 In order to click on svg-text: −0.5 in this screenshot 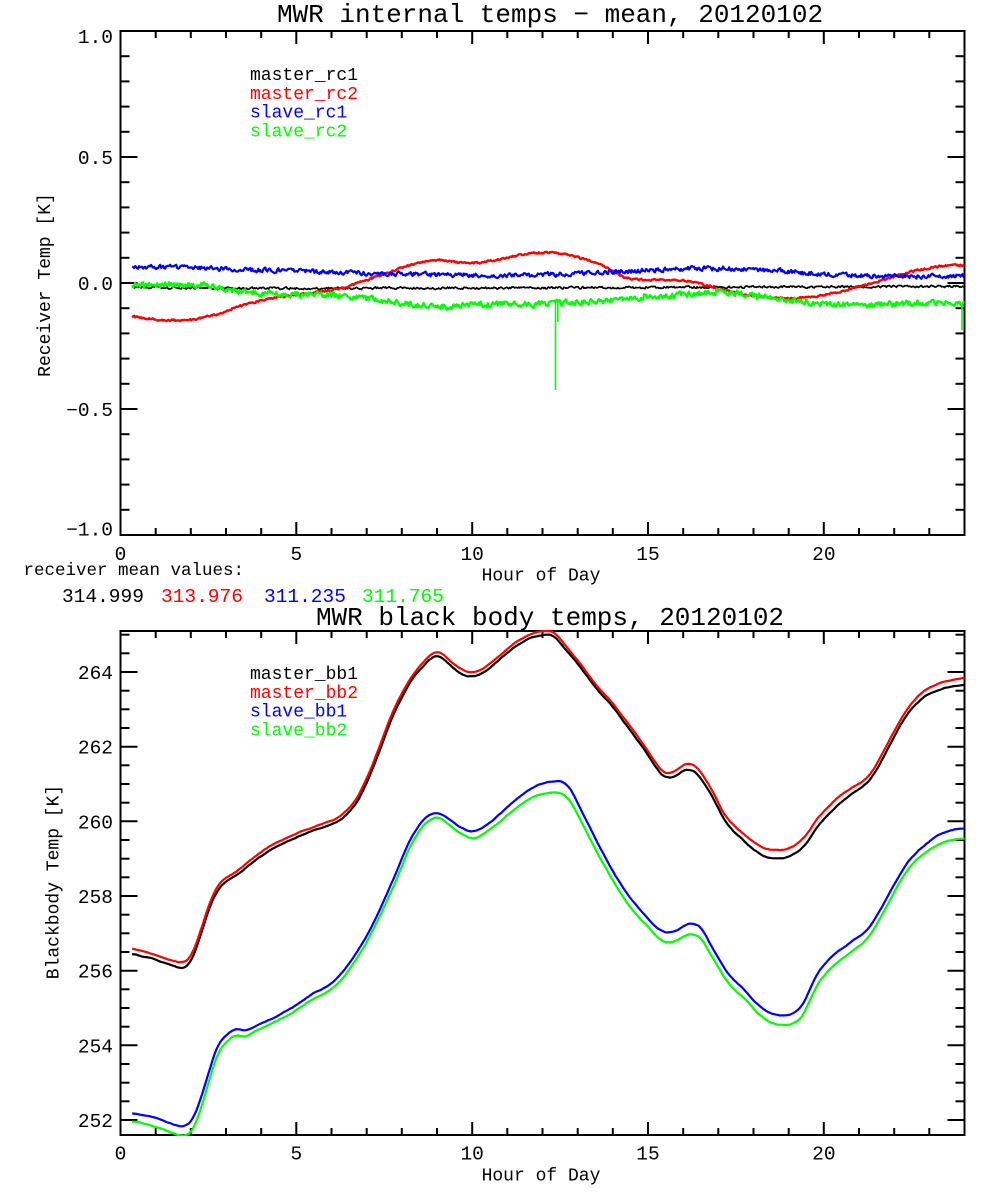, I will do `click(89, 411)`.